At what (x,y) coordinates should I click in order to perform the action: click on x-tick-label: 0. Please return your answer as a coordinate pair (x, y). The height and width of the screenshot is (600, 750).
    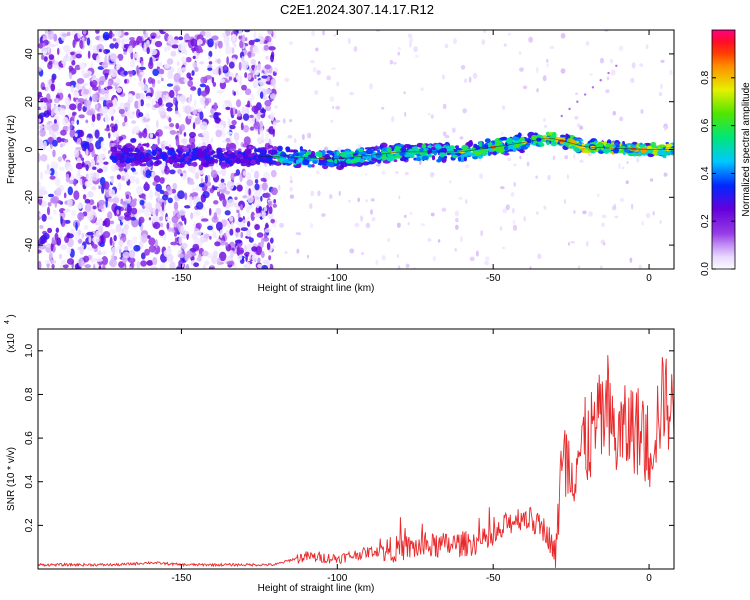
    Looking at the image, I should click on (649, 578).